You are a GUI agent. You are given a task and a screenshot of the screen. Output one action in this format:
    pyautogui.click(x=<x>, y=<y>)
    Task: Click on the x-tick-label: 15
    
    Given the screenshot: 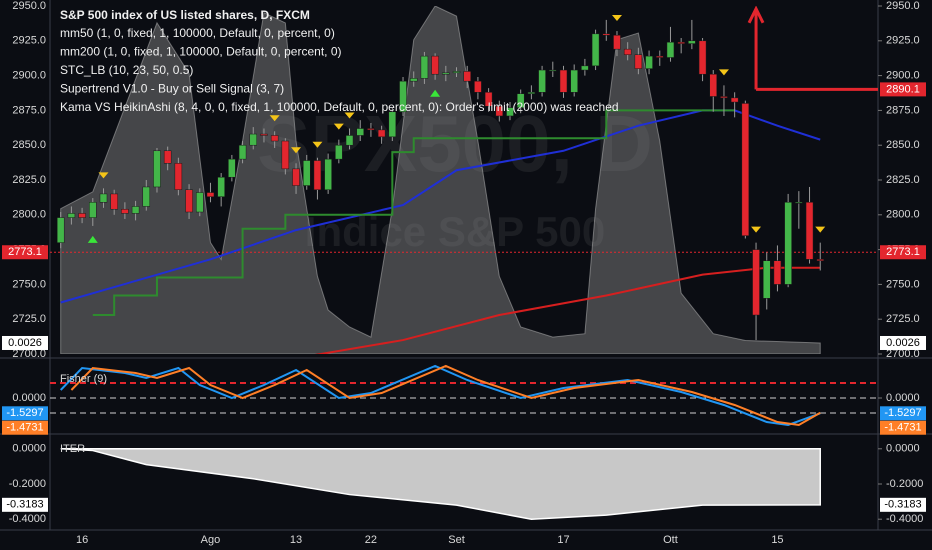 What is the action you would take?
    pyautogui.click(x=777, y=540)
    